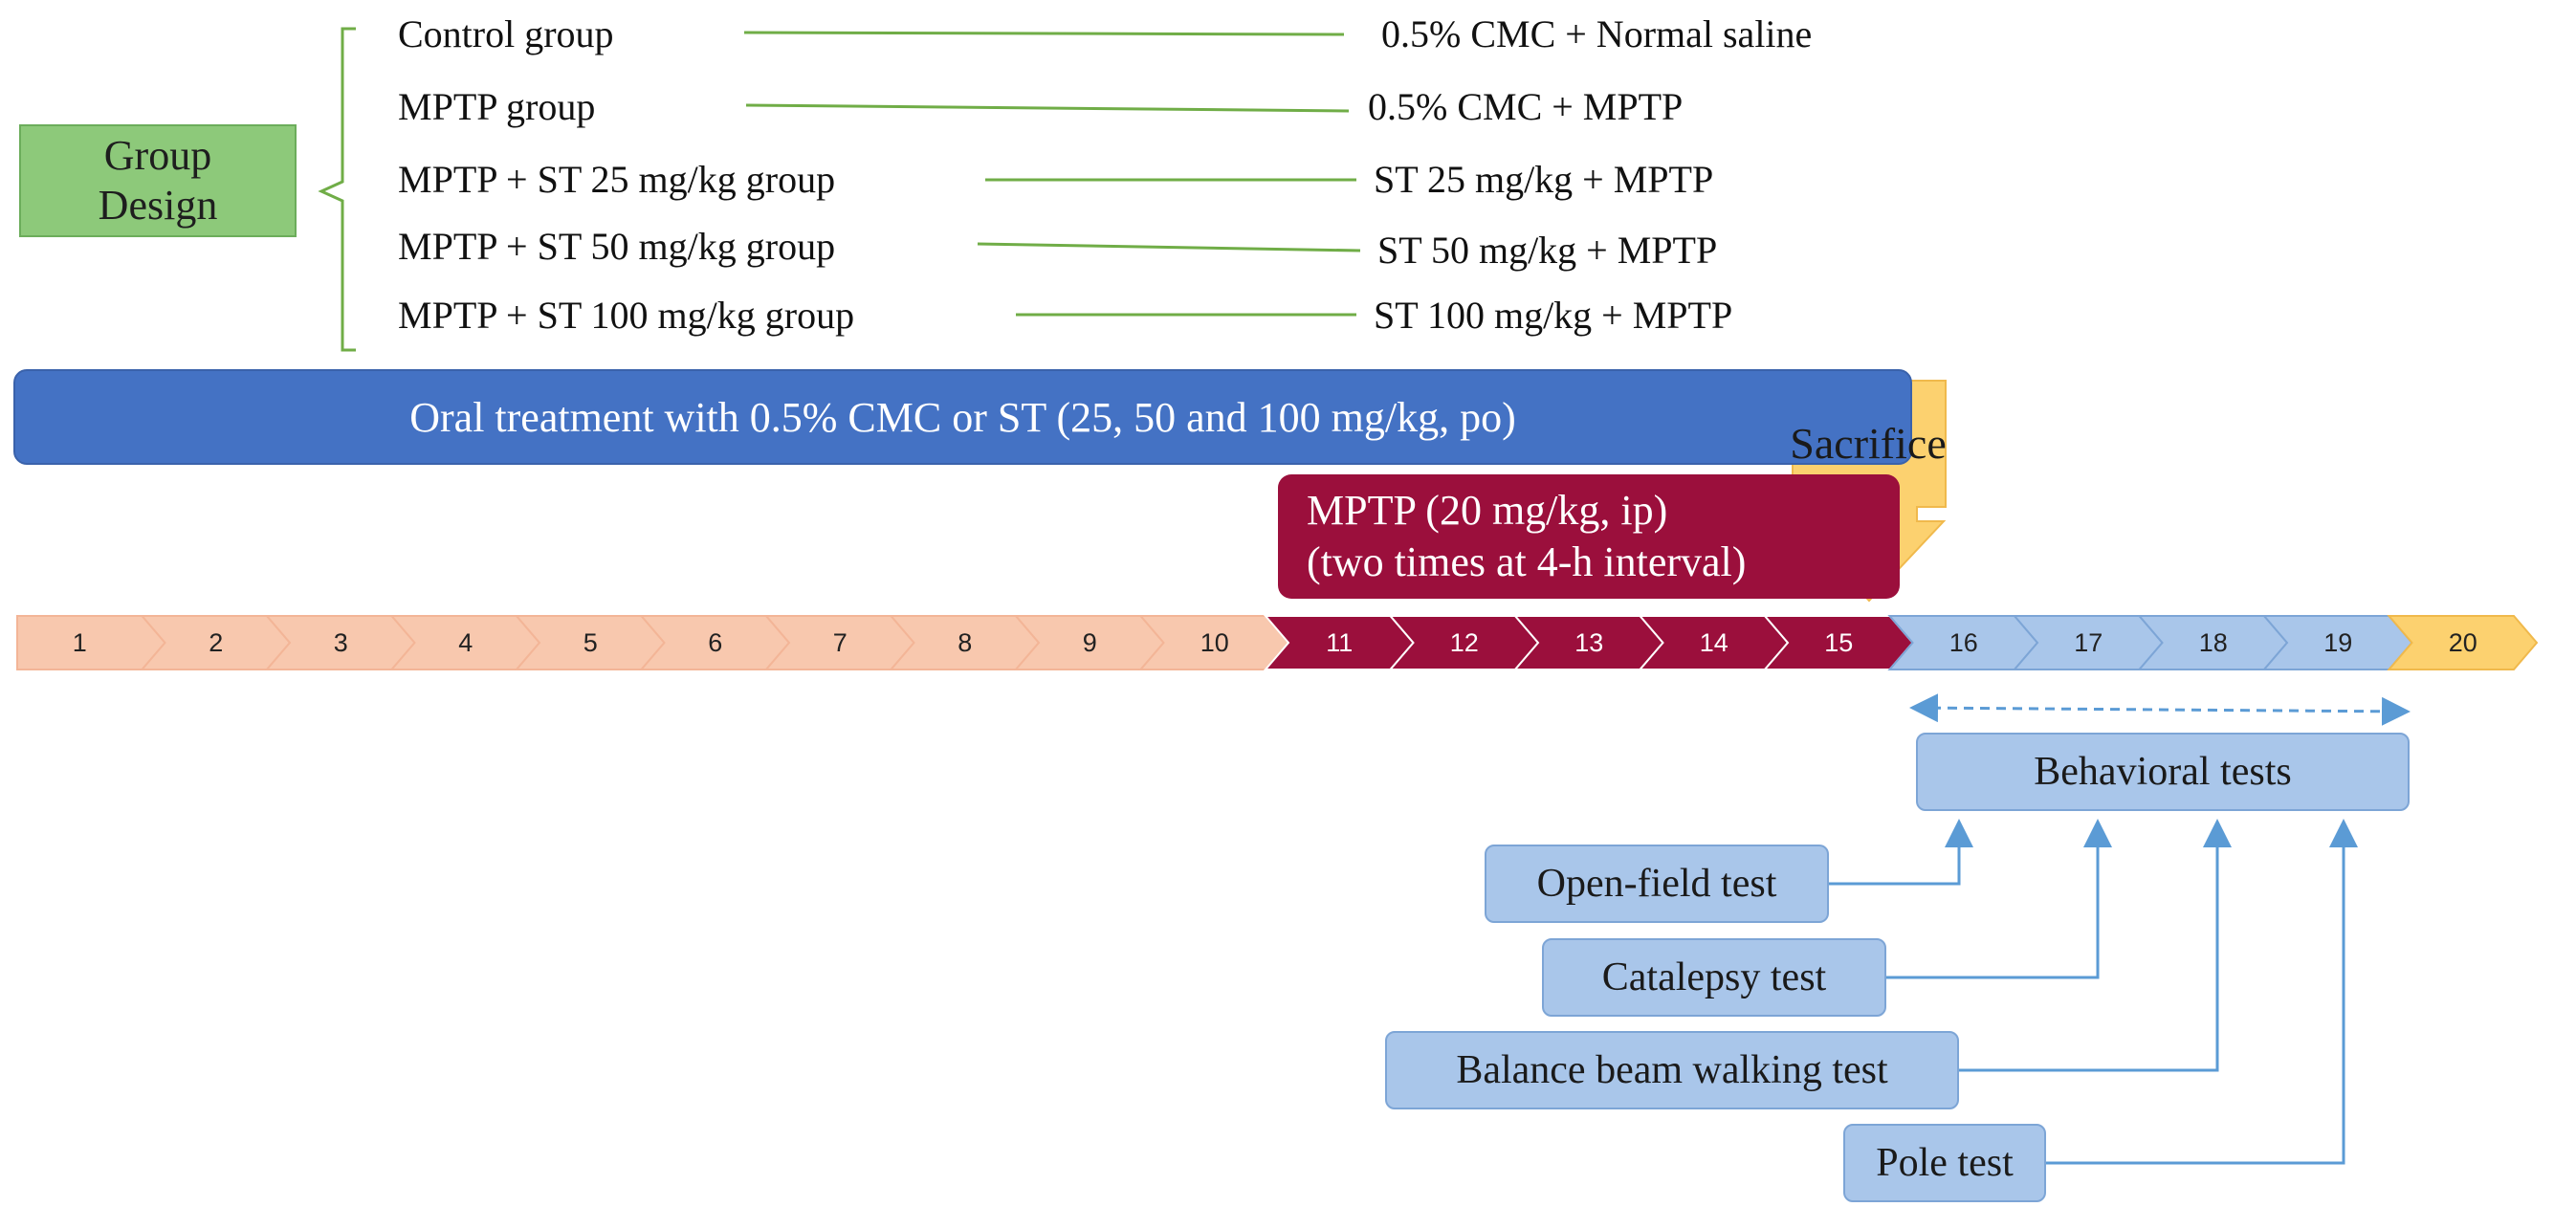 The image size is (2576, 1207). Describe the element at coordinates (1657, 884) in the screenshot. I see `test-open-field: Open-field test` at that location.